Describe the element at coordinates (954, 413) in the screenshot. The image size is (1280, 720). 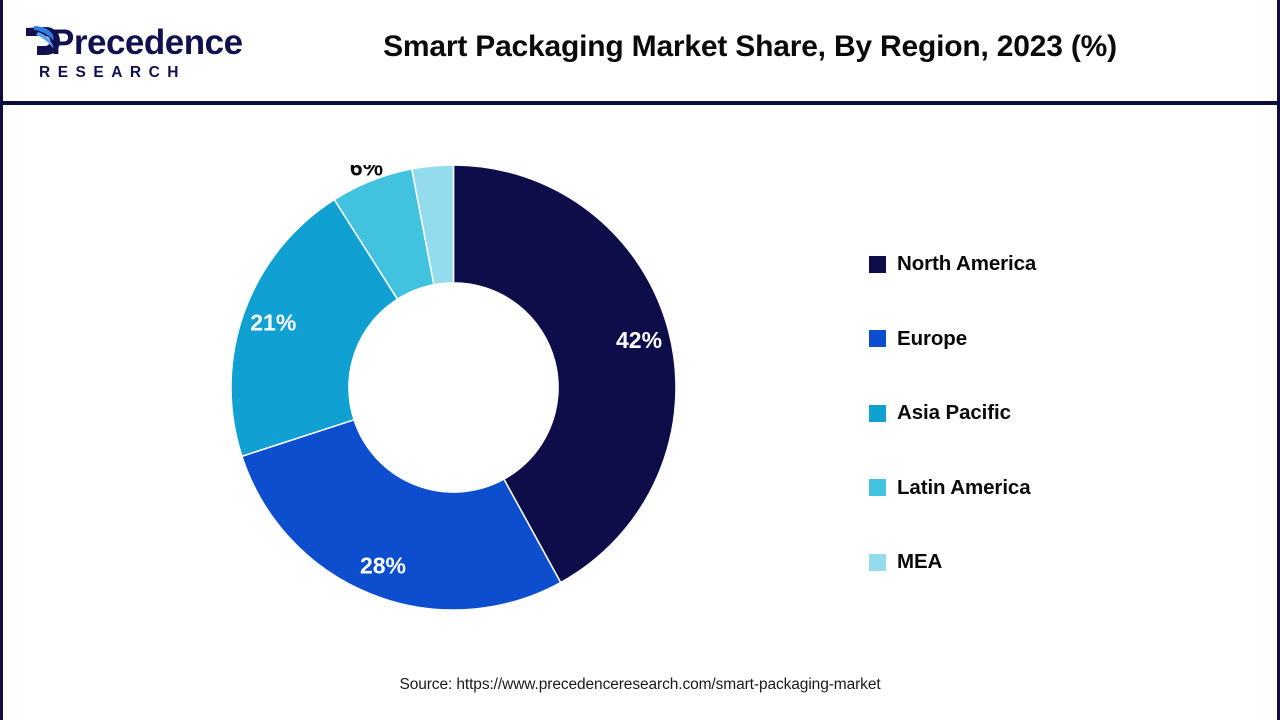
I see `legend-item-label: Asia Pacific` at that location.